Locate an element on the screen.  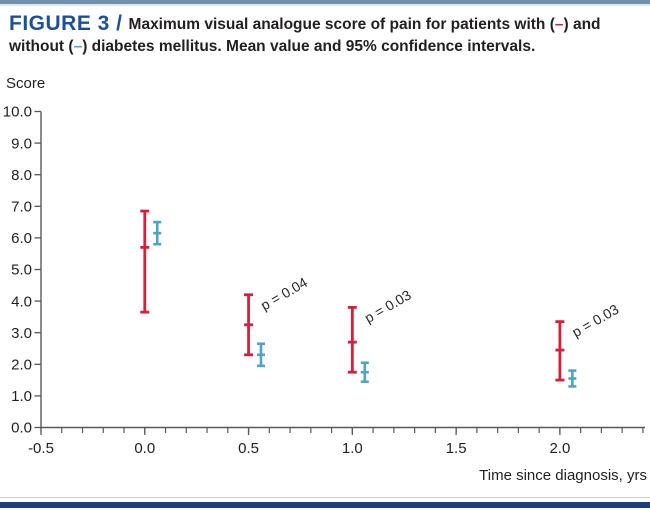
y-tick-label: 3.0 is located at coordinates (21, 333).